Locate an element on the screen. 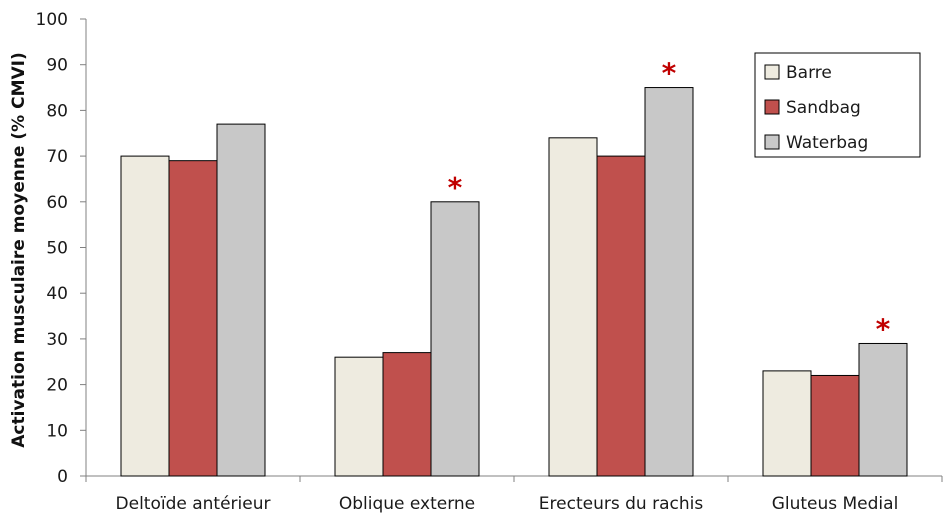  legend: Barre Sandbag Waterbag is located at coordinates (837, 105).